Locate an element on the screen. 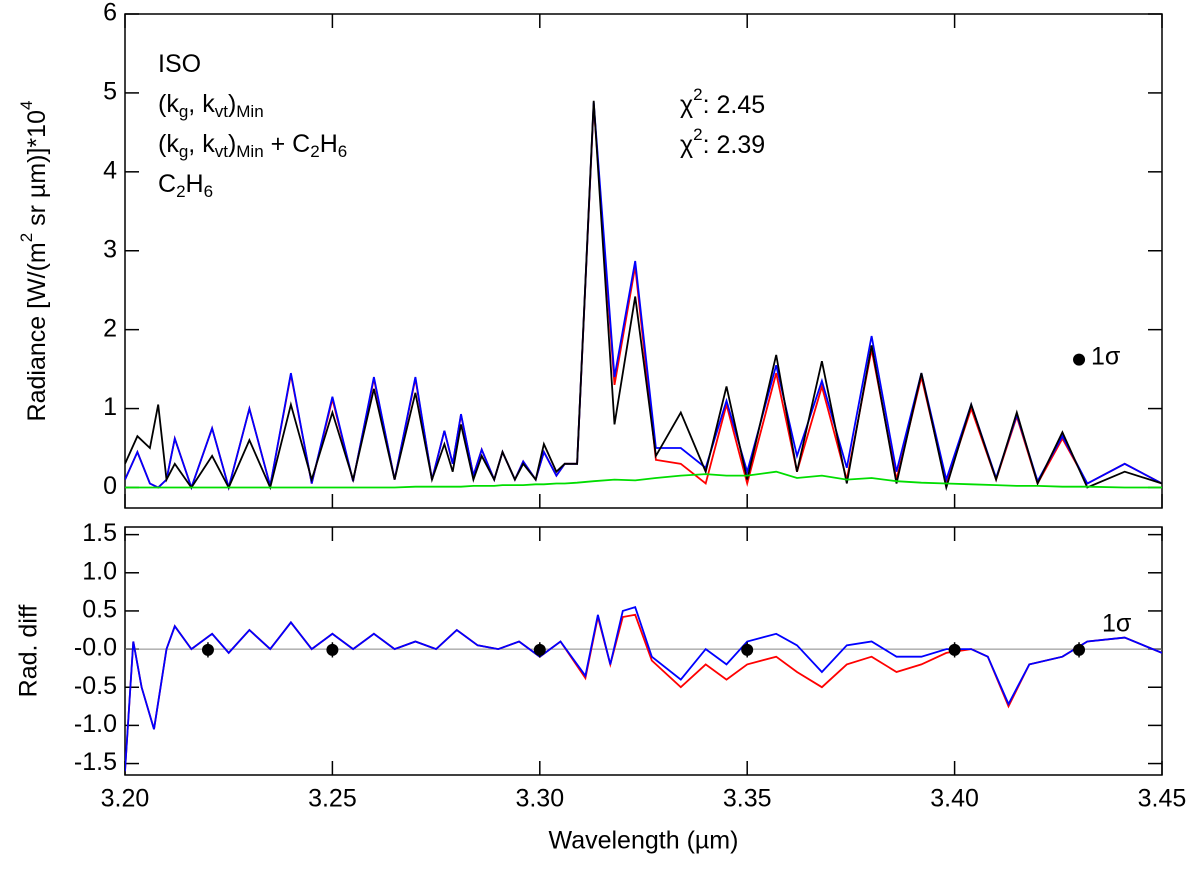 This screenshot has height=869, width=1200. legend-entry: (kg, kvt)Min + C2H6 is located at coordinates (252, 146).